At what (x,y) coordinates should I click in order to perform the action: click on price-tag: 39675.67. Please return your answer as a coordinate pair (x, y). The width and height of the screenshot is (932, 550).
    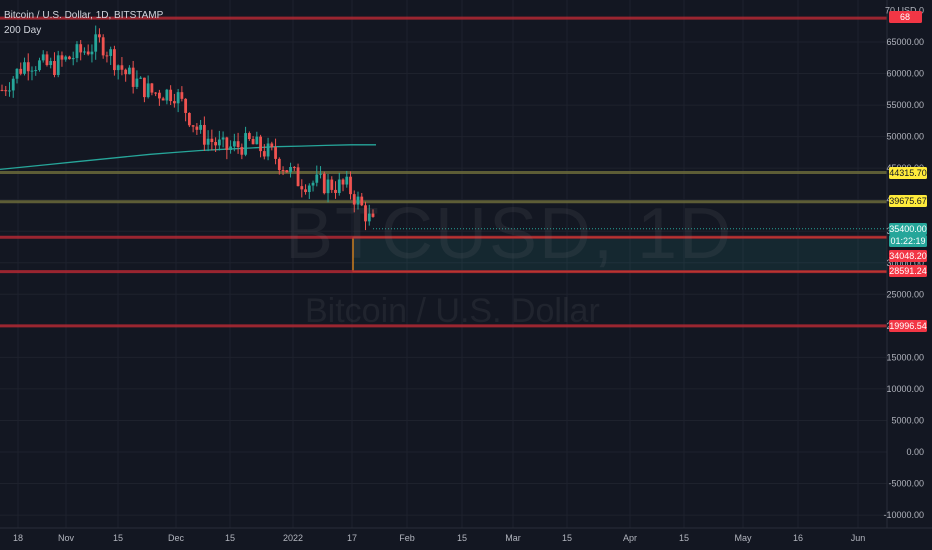
    Looking at the image, I should click on (908, 201).